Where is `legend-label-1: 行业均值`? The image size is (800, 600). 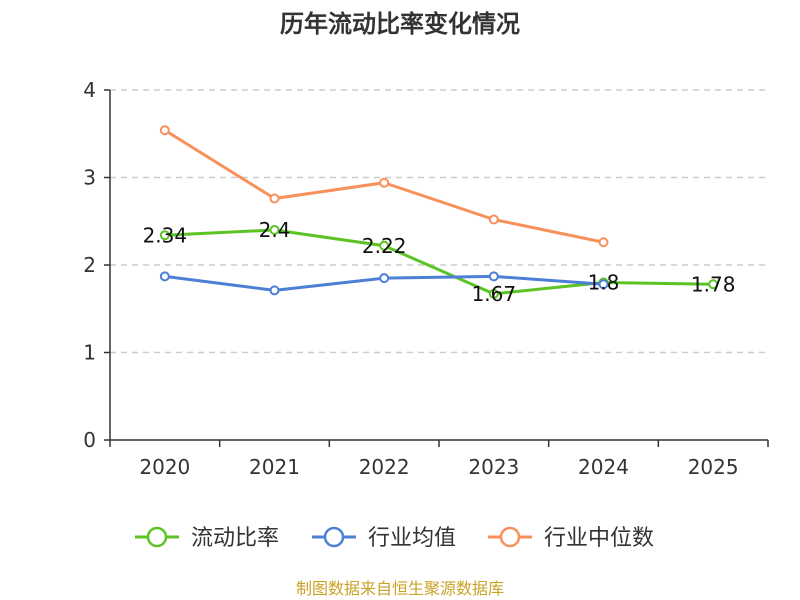
legend-label-1: 行业均值 is located at coordinates (412, 538).